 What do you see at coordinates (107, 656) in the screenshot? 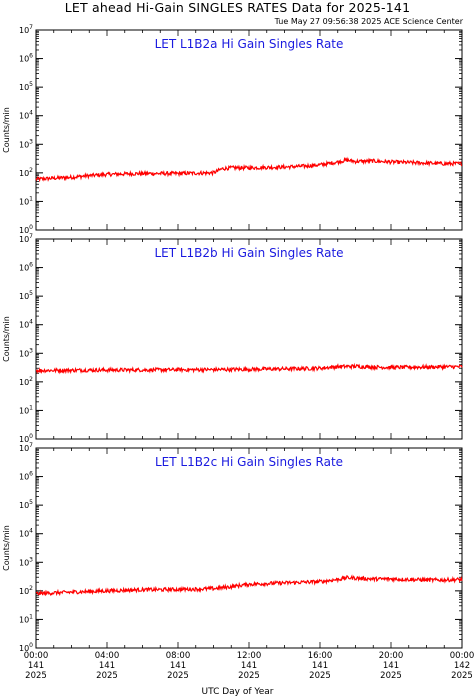
I see `x-tick-label-time: 04:00` at bounding box center [107, 656].